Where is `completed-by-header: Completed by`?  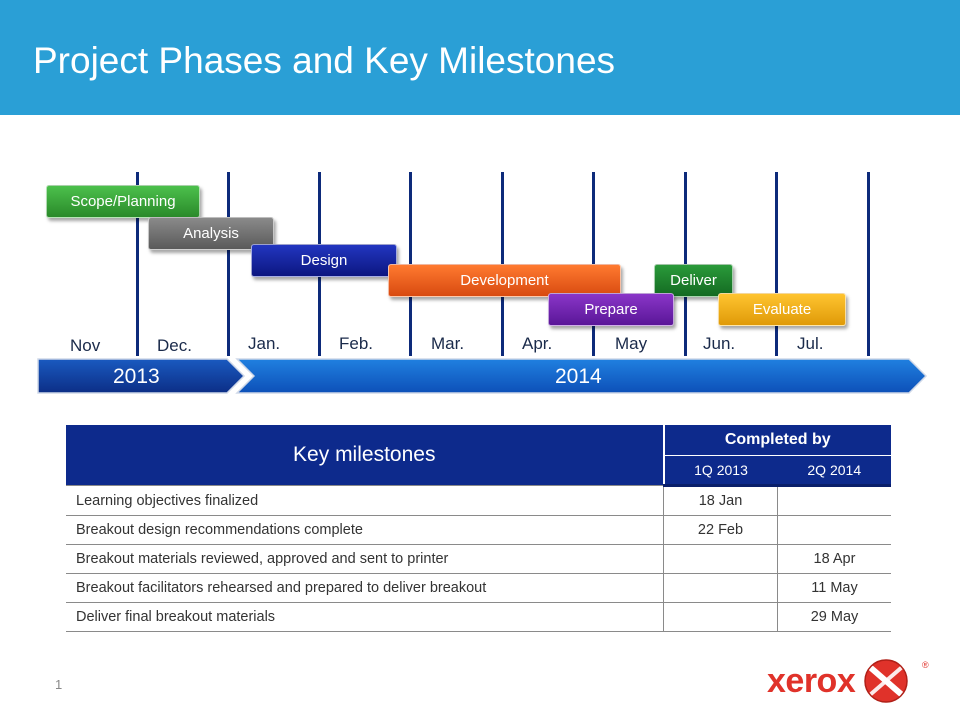
completed-by-header: Completed by is located at coordinates (777, 440).